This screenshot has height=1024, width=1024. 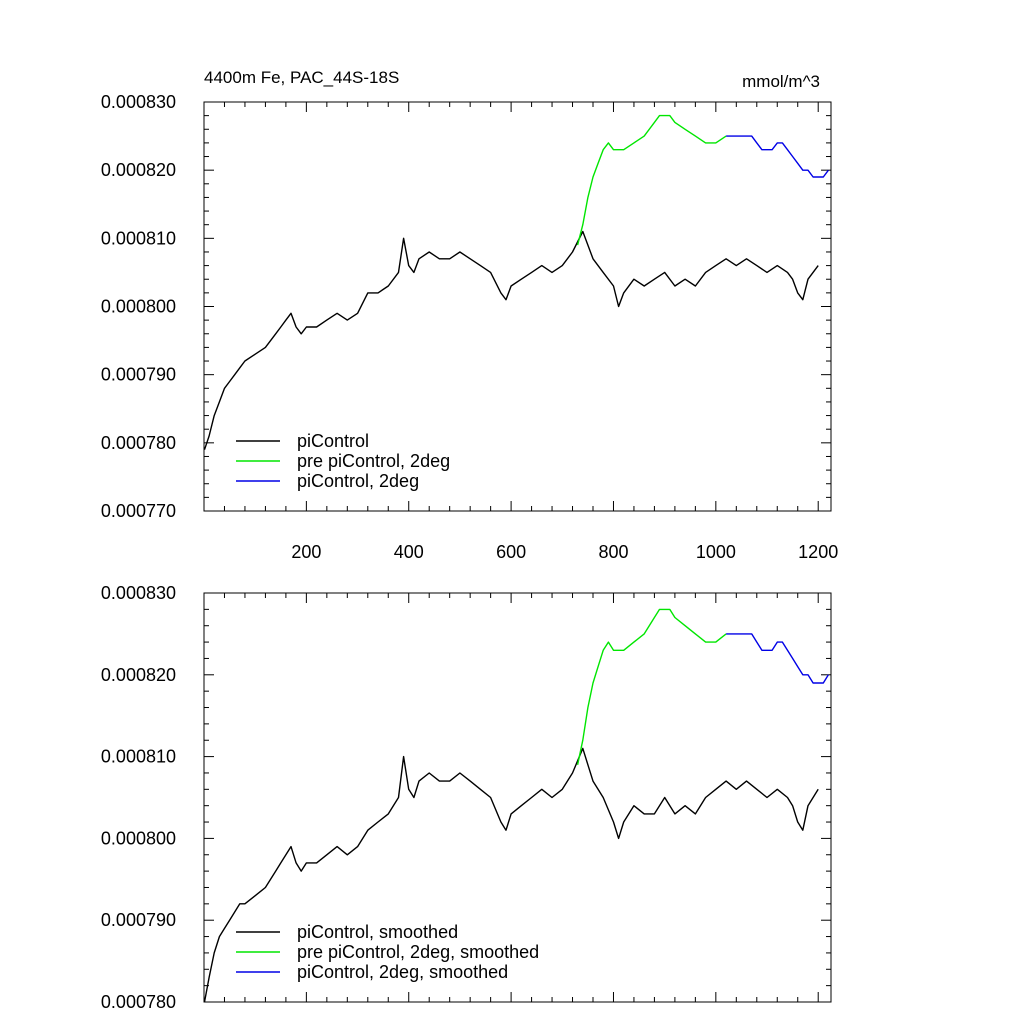 What do you see at coordinates (377, 932) in the screenshot?
I see `legend-label: piControl, smoothed` at bounding box center [377, 932].